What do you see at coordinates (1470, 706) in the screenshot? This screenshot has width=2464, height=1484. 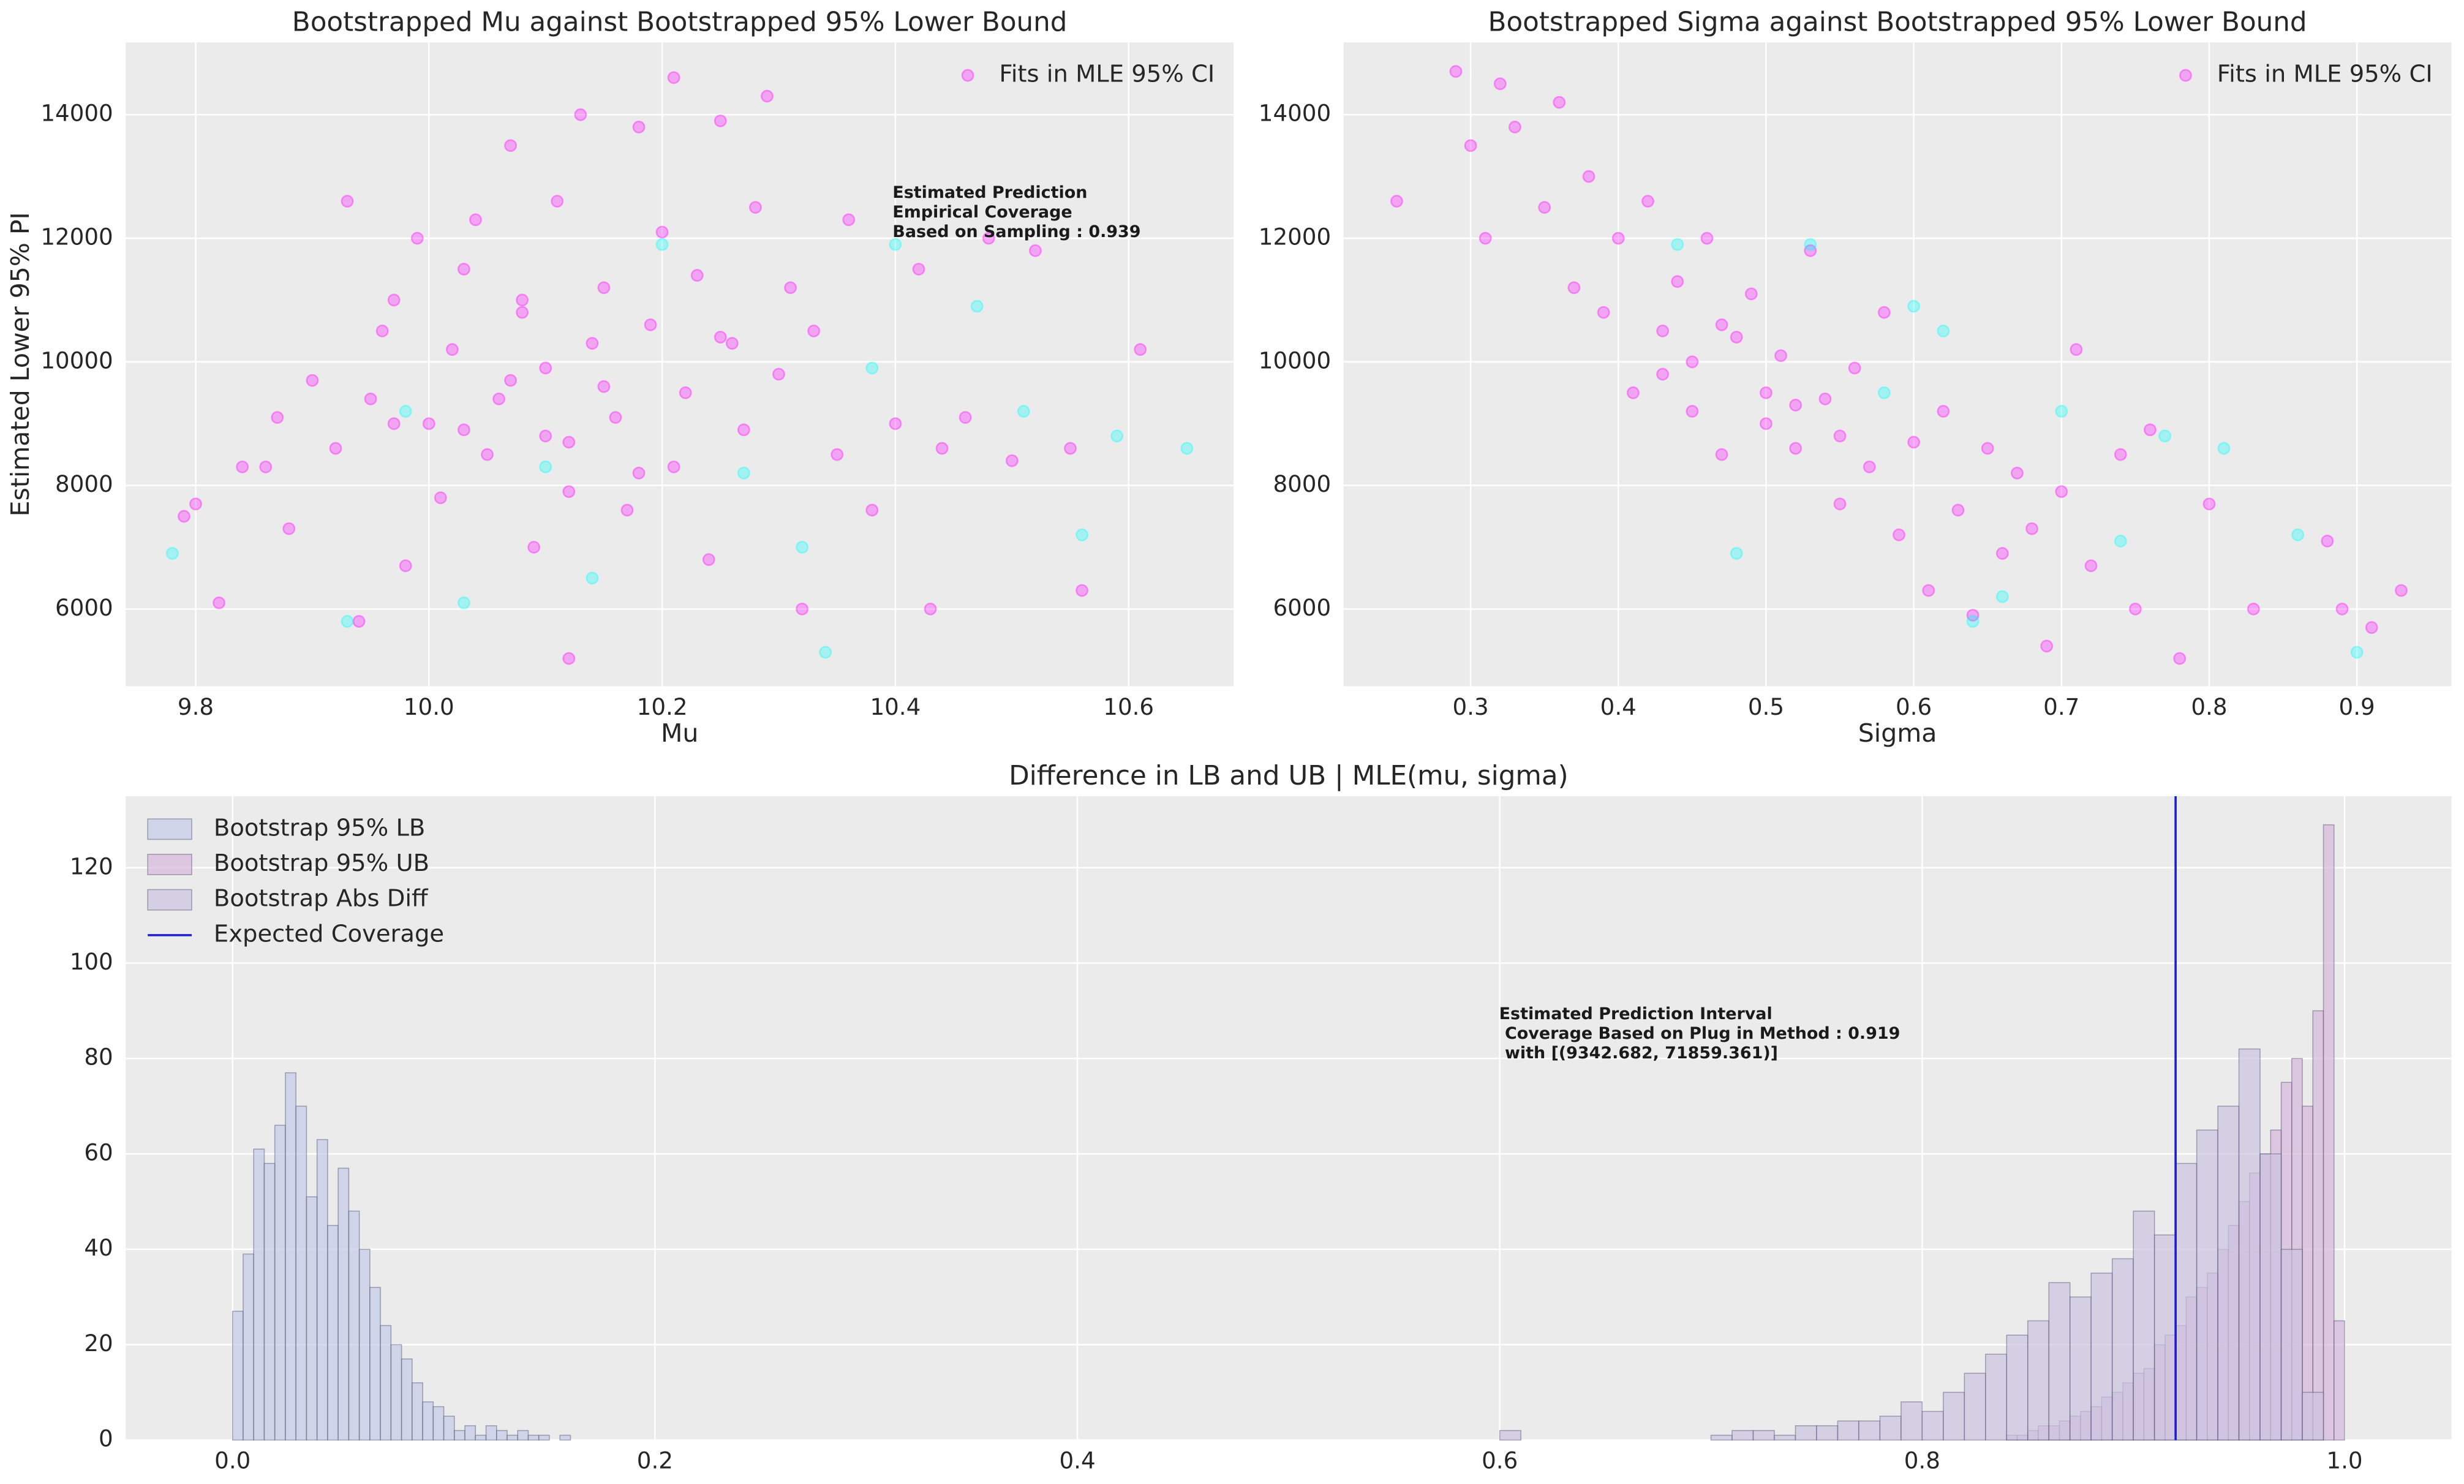 I see `x-tick-label: 0.3` at bounding box center [1470, 706].